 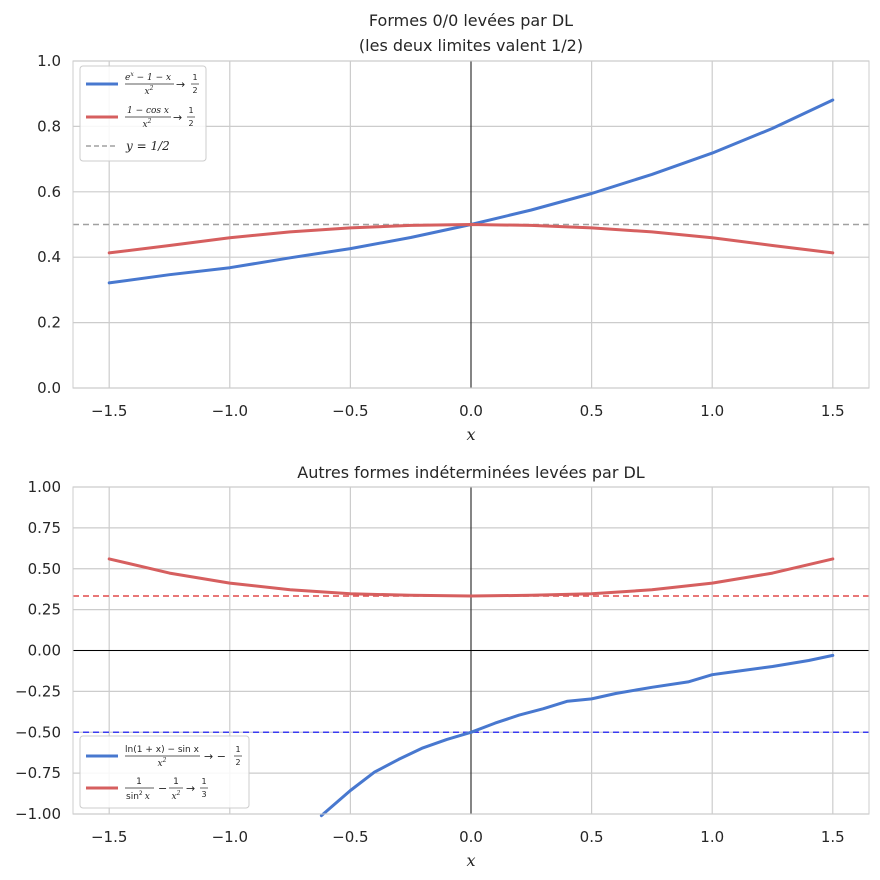 I want to click on y-tick-label: 0.6, so click(x=49, y=192).